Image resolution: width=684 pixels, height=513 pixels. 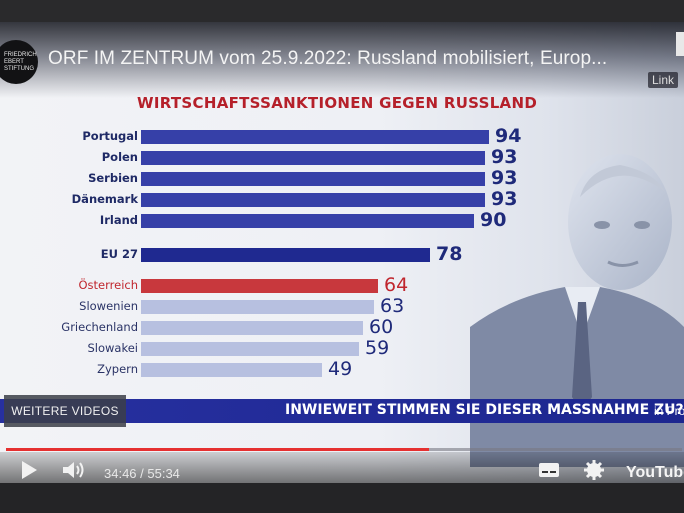 I want to click on chart-row: Slowakei 59, so click(x=300, y=348).